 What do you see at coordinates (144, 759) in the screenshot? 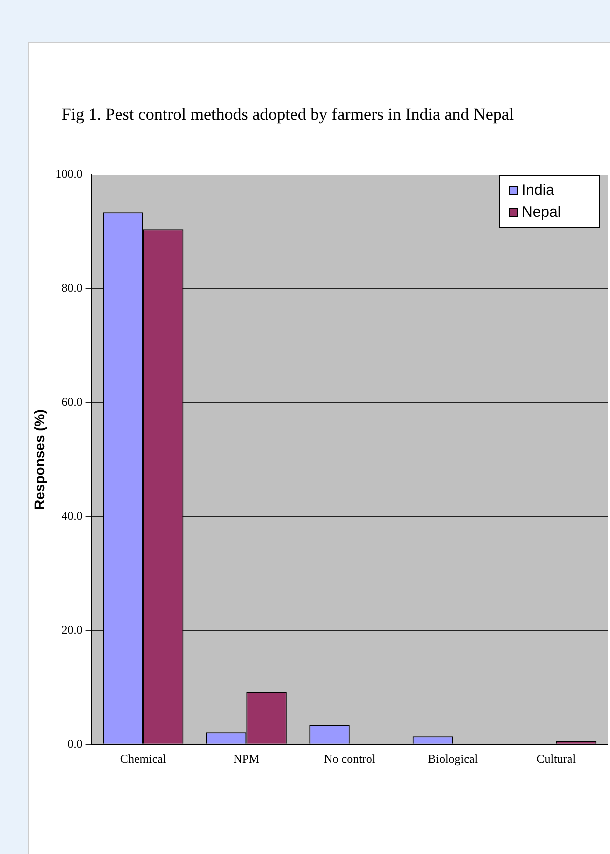
I see `x-tick-label: Chemical` at bounding box center [144, 759].